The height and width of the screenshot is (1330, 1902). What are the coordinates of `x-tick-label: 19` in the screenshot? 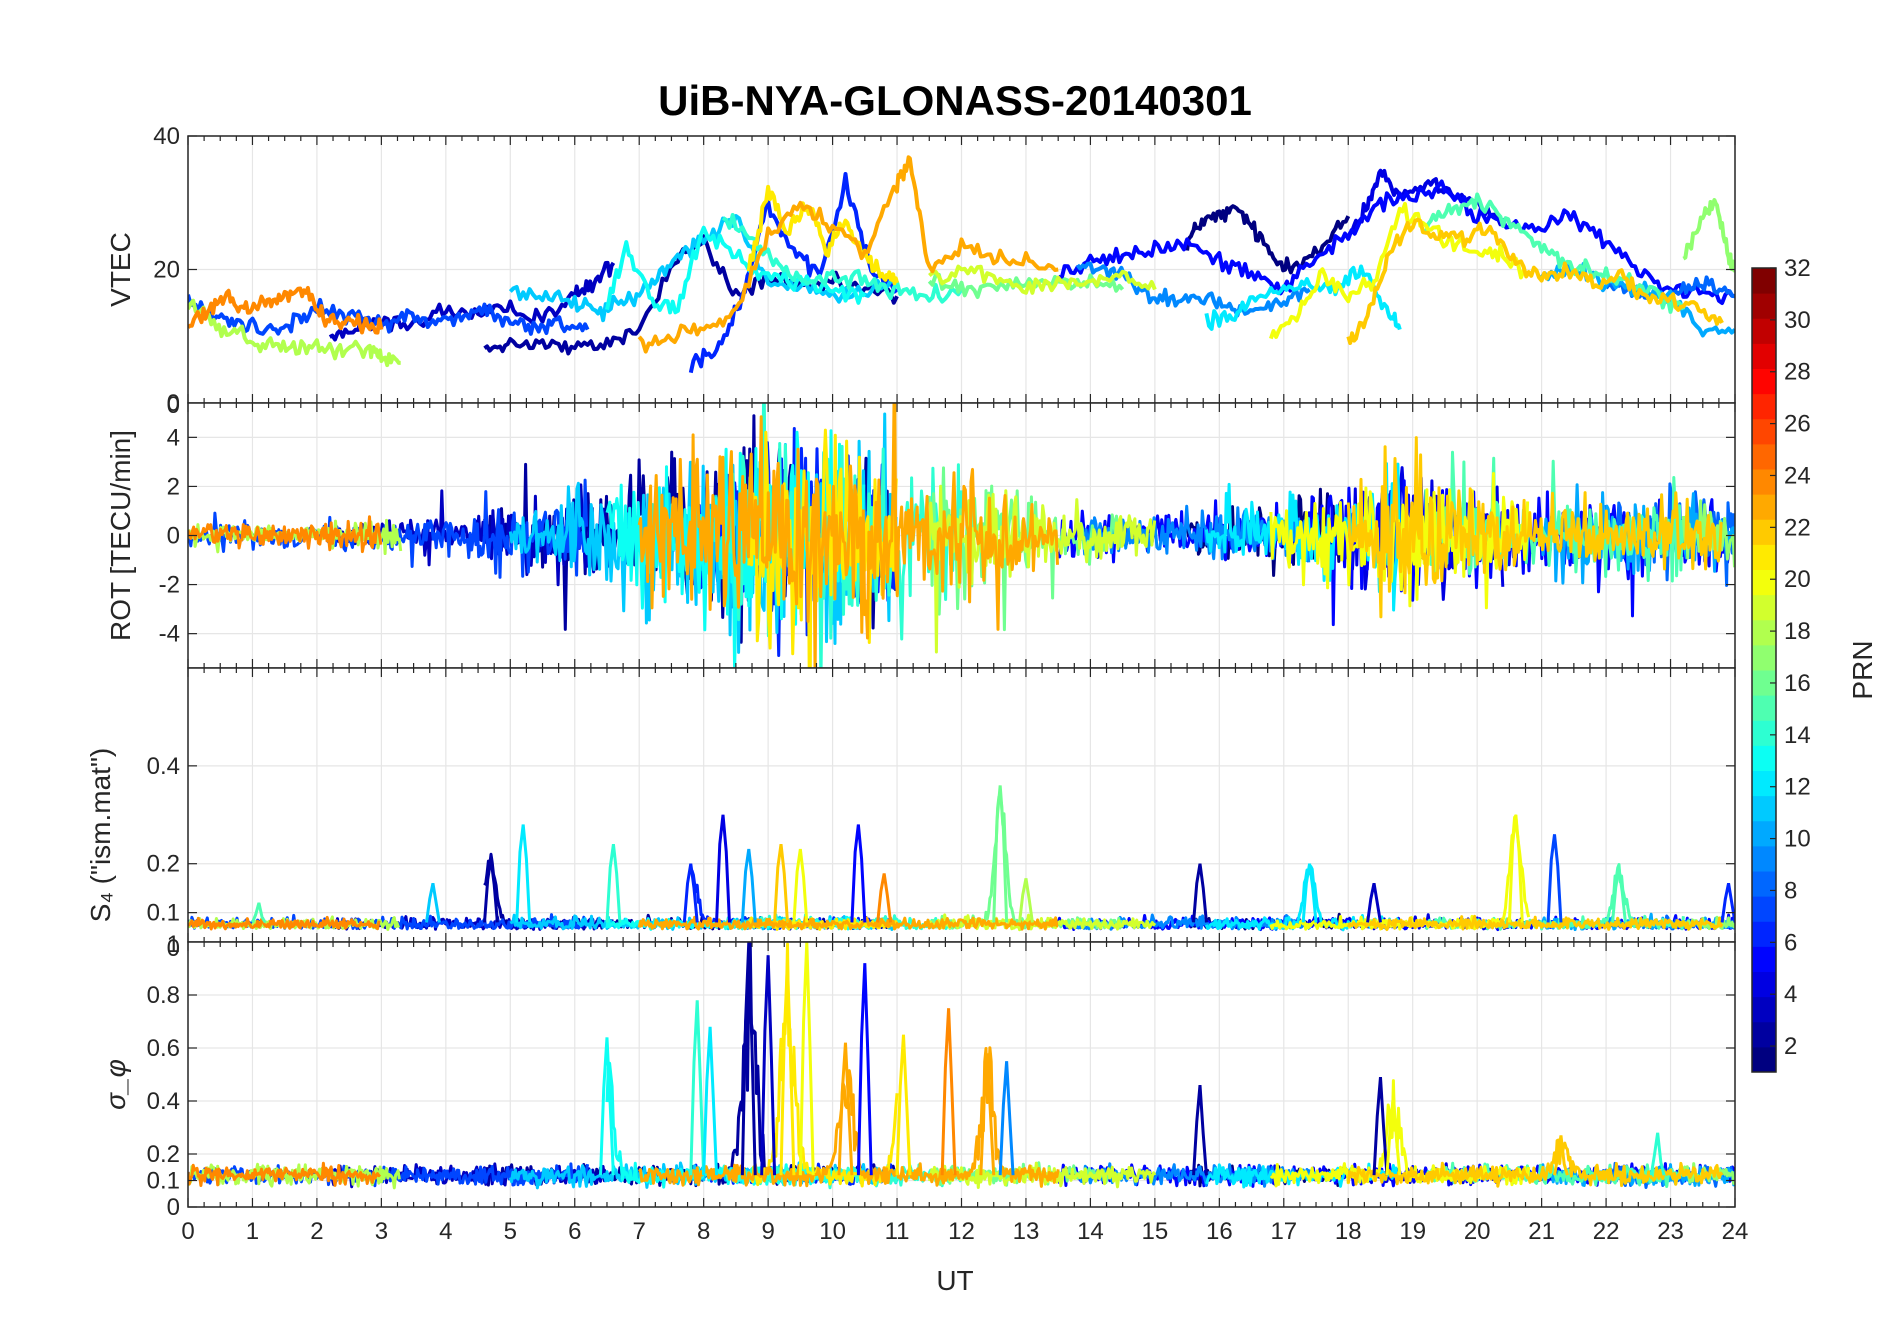 It's located at (1412, 1231).